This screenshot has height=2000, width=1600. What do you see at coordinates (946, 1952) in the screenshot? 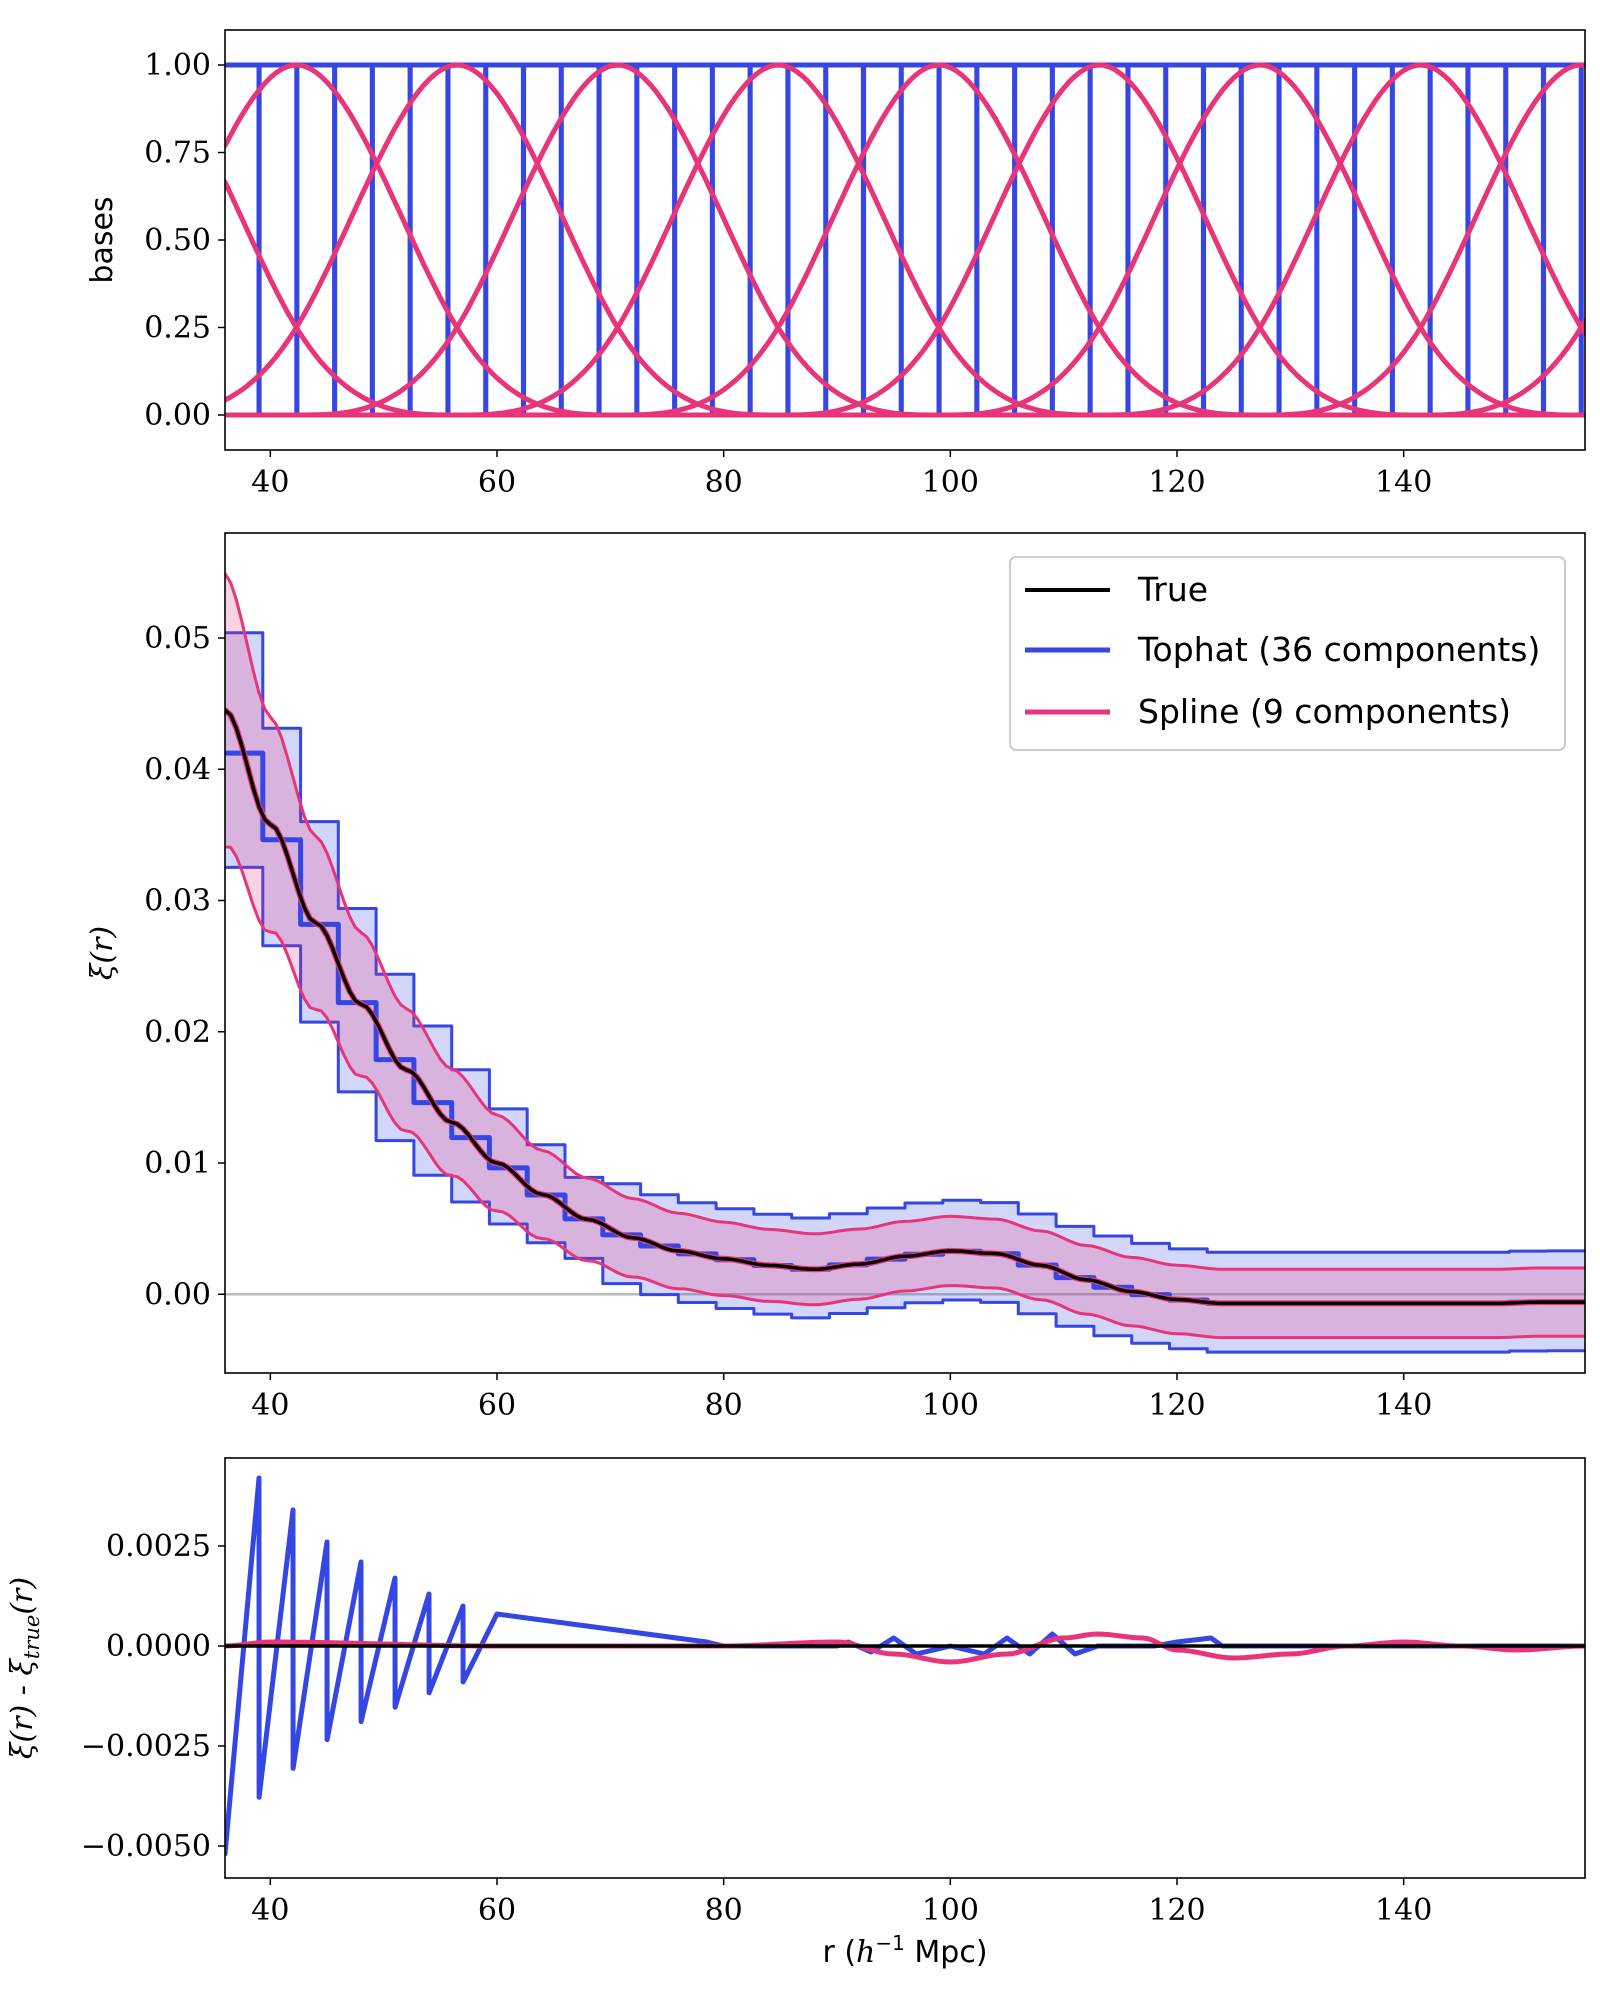
I see `xlabel-end: Mpc)` at bounding box center [946, 1952].